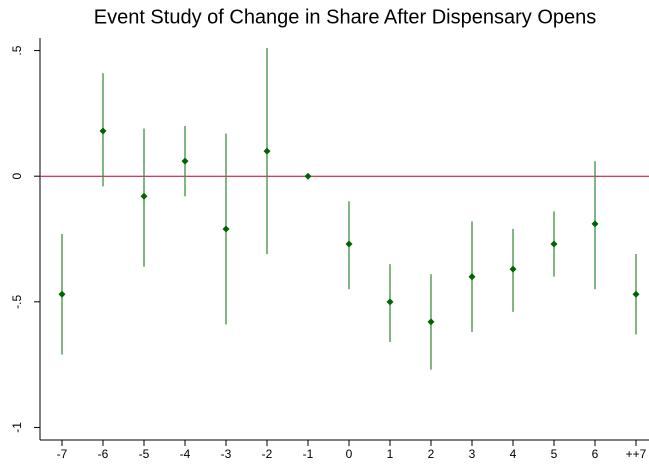 Image resolution: width=649 pixels, height=465 pixels. I want to click on x-tick-label: 6, so click(595, 454).